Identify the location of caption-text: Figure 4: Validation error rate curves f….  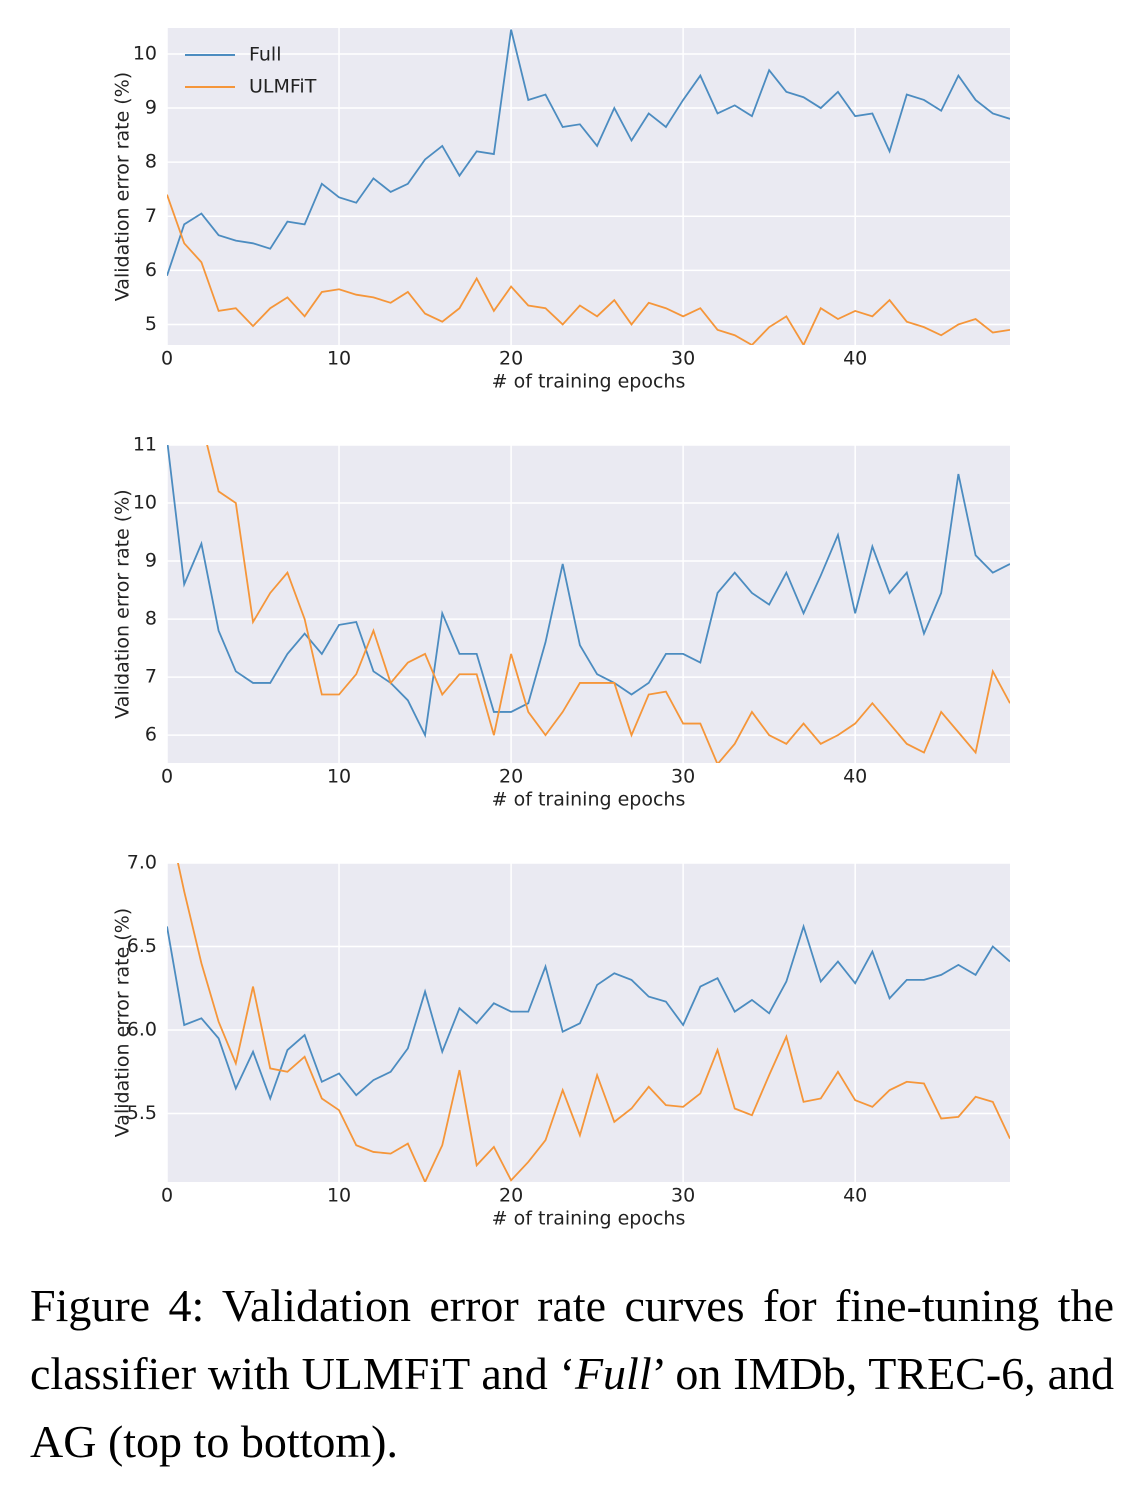
(572, 1339).